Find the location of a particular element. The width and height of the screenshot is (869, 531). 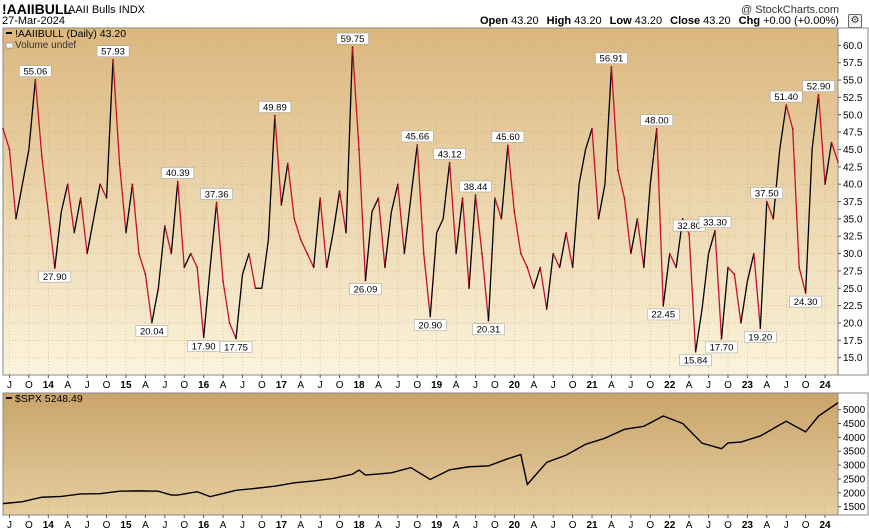

annotation: 20.04 is located at coordinates (152, 331).